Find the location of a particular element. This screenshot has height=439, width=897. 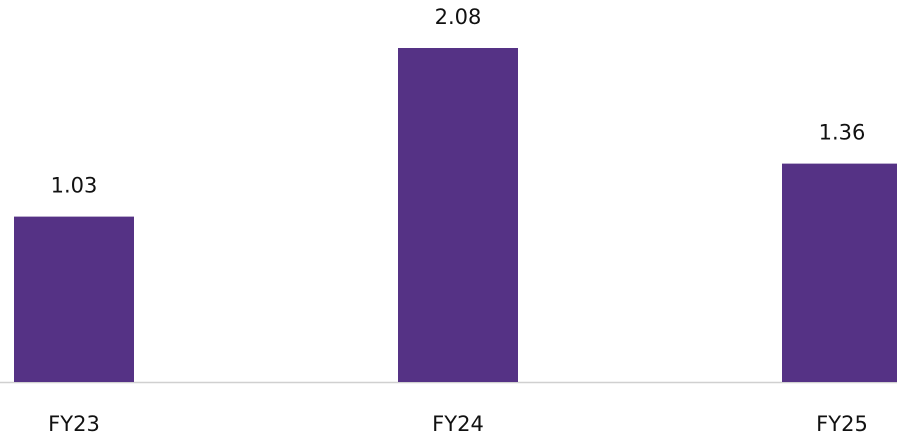

data-label: 1.36 is located at coordinates (842, 133).